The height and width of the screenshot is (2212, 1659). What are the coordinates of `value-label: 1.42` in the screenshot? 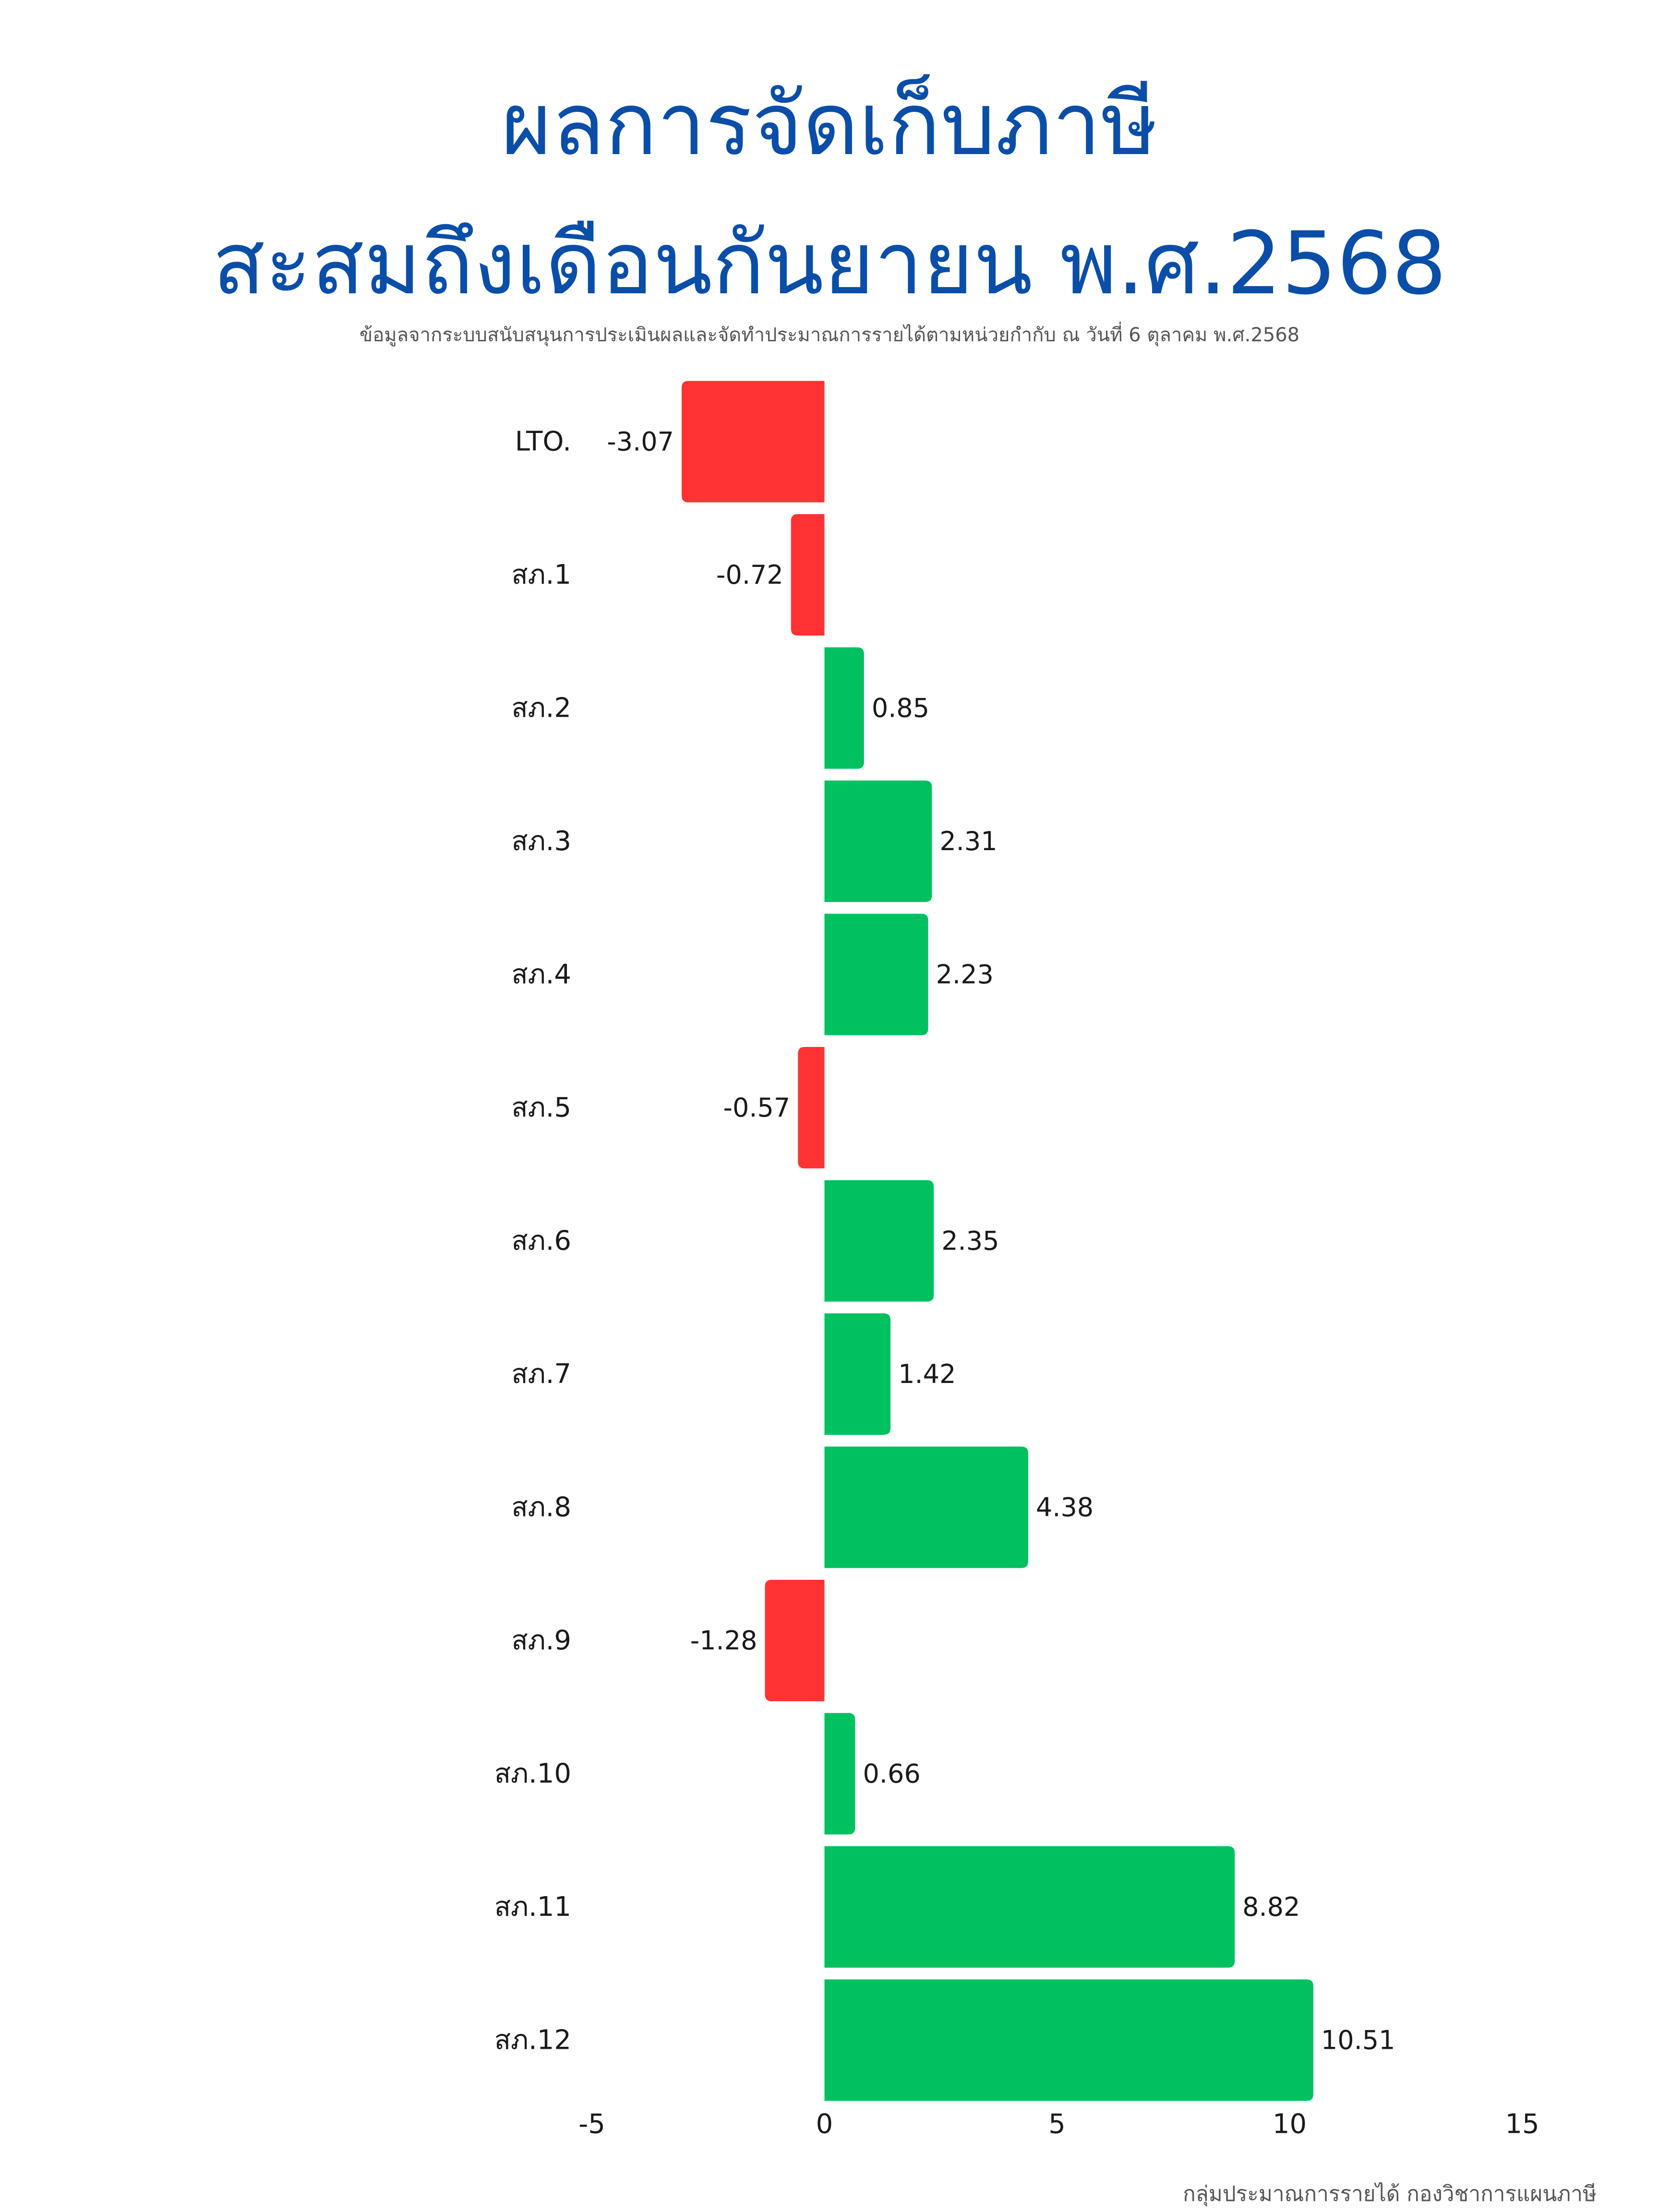 It's located at (927, 1374).